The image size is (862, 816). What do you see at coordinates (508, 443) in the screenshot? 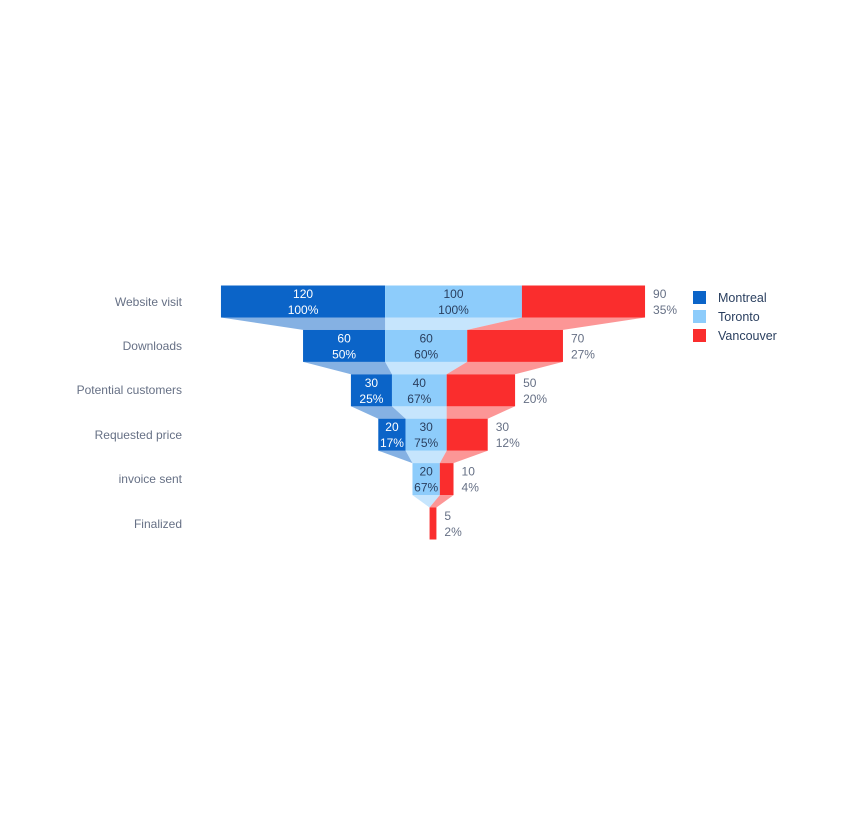
I see `funnel-percent-label: 12%` at bounding box center [508, 443].